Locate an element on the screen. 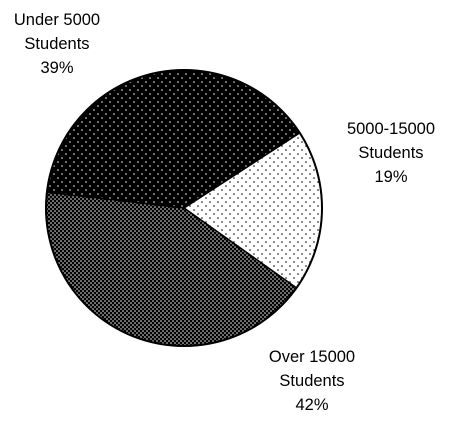 This screenshot has width=451, height=426. slice-5000-15000-label: Students is located at coordinates (390, 153).